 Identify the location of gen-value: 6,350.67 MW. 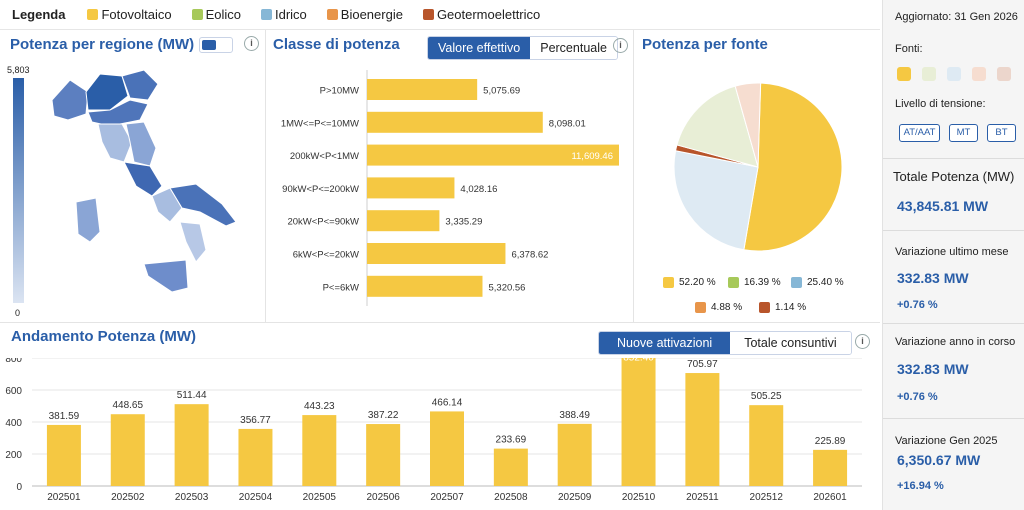
(939, 460).